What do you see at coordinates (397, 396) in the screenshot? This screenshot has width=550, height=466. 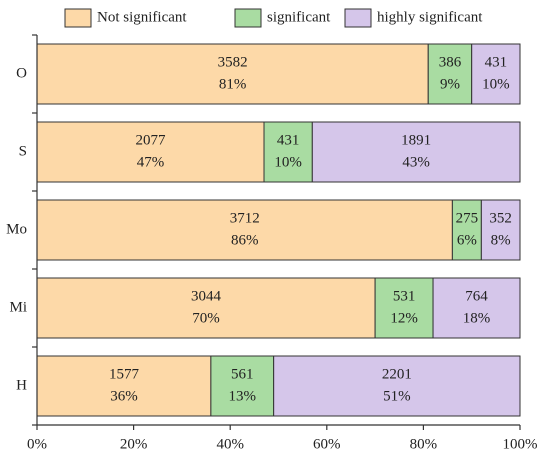 I see `value-label: 51%` at bounding box center [397, 396].